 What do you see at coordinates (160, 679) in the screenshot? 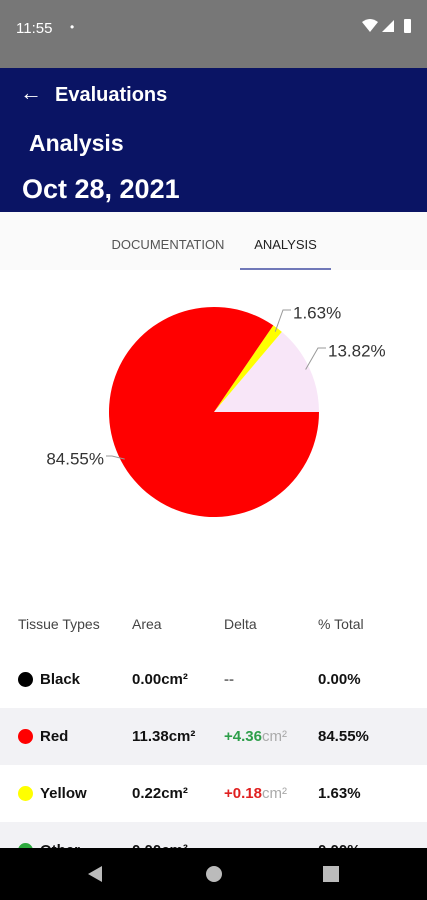
I see `area: 0.00cm²` at bounding box center [160, 679].